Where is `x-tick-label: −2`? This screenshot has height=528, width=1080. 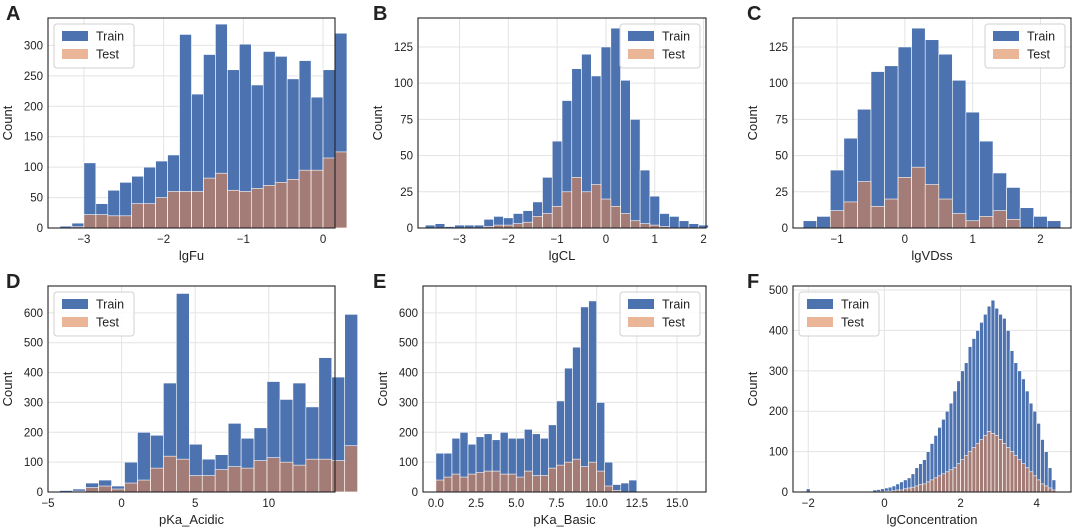 x-tick-label: −2 is located at coordinates (508, 240).